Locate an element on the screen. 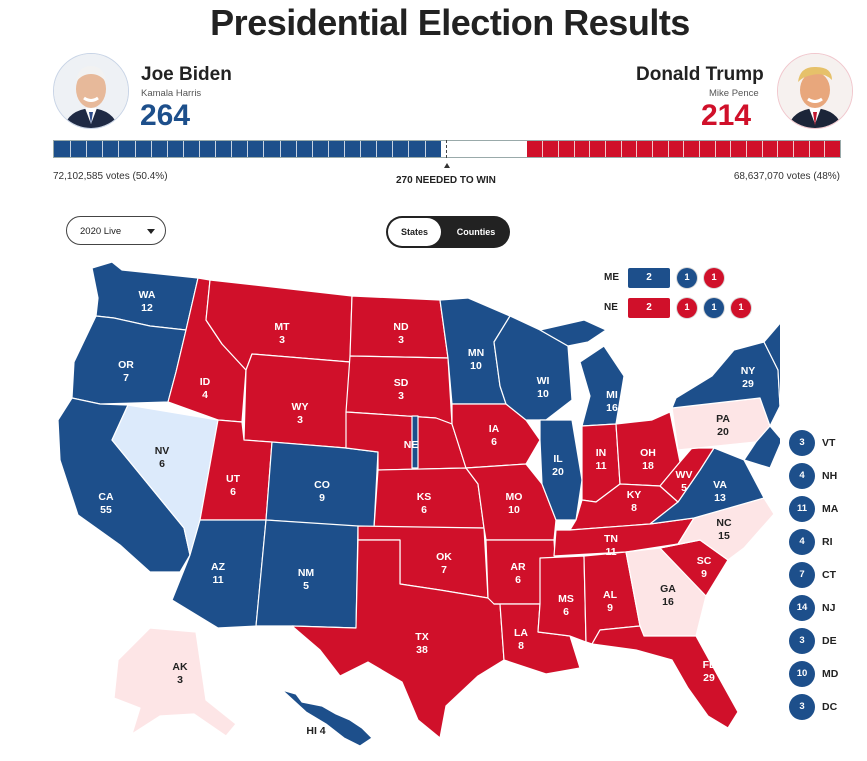 This screenshot has width=867, height=761. state-WV is located at coordinates (687, 475).